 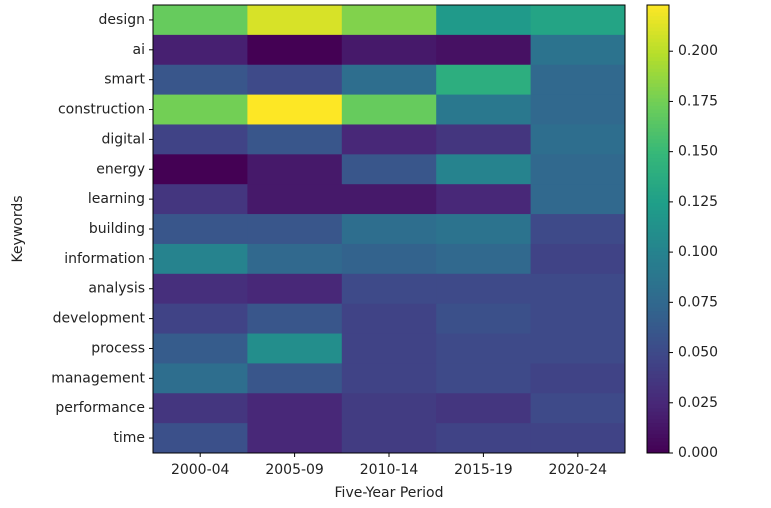 I want to click on x-axis-label: Five-Year Period, so click(x=389, y=493).